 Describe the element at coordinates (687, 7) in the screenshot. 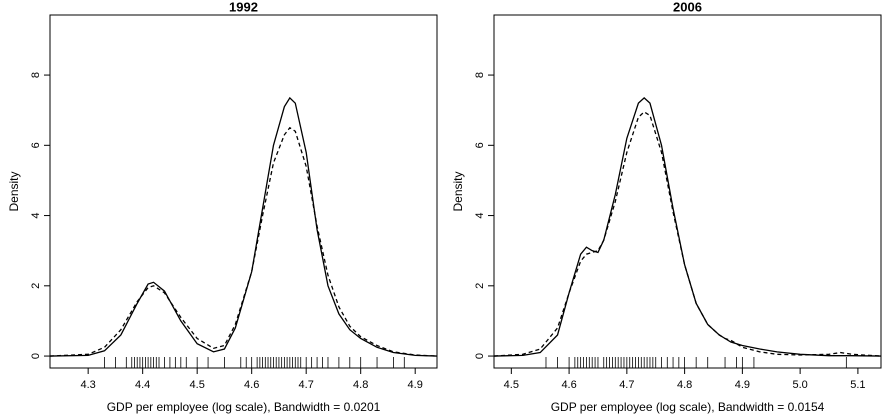

I see `chart-title: 2006` at that location.